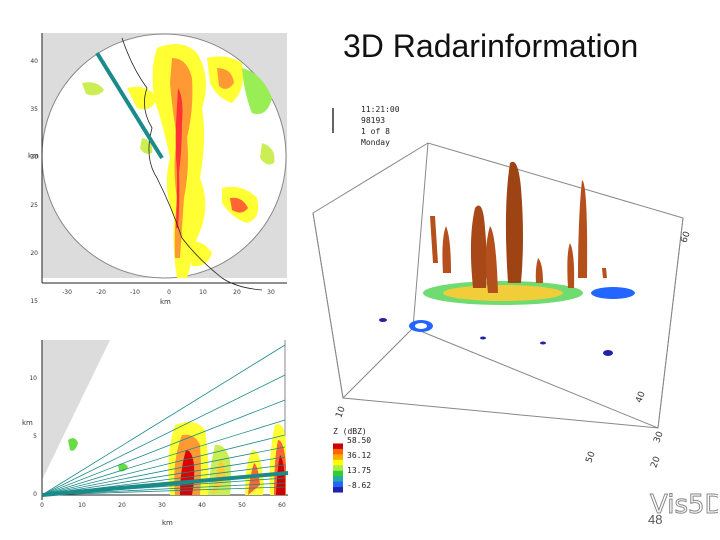  I want to click on rhi-y-tick-label: 5, so click(35, 436).